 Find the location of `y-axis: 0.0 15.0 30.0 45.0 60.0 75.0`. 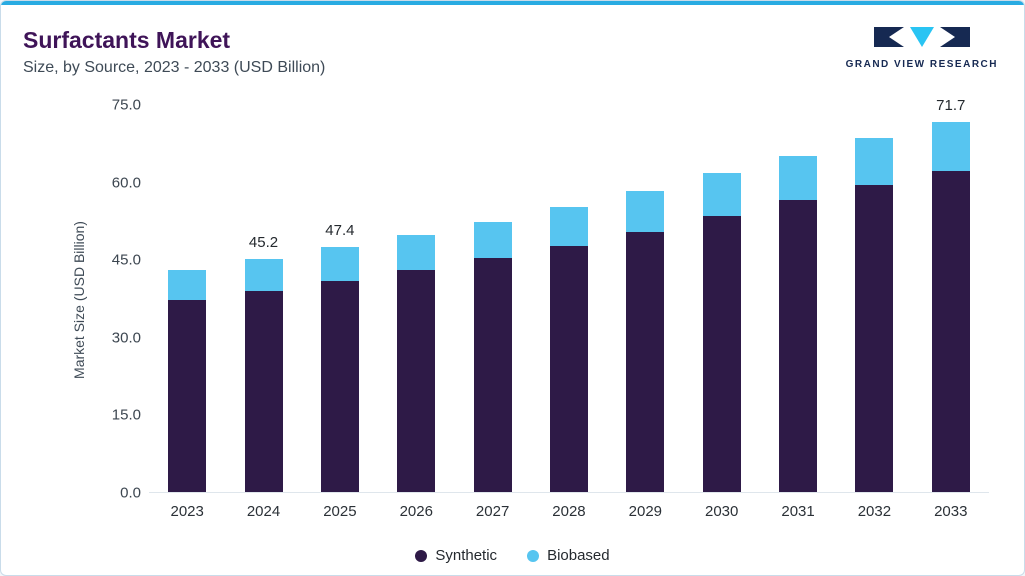

y-axis: 0.0 15.0 30.0 45.0 60.0 75.0 is located at coordinates (116, 299).